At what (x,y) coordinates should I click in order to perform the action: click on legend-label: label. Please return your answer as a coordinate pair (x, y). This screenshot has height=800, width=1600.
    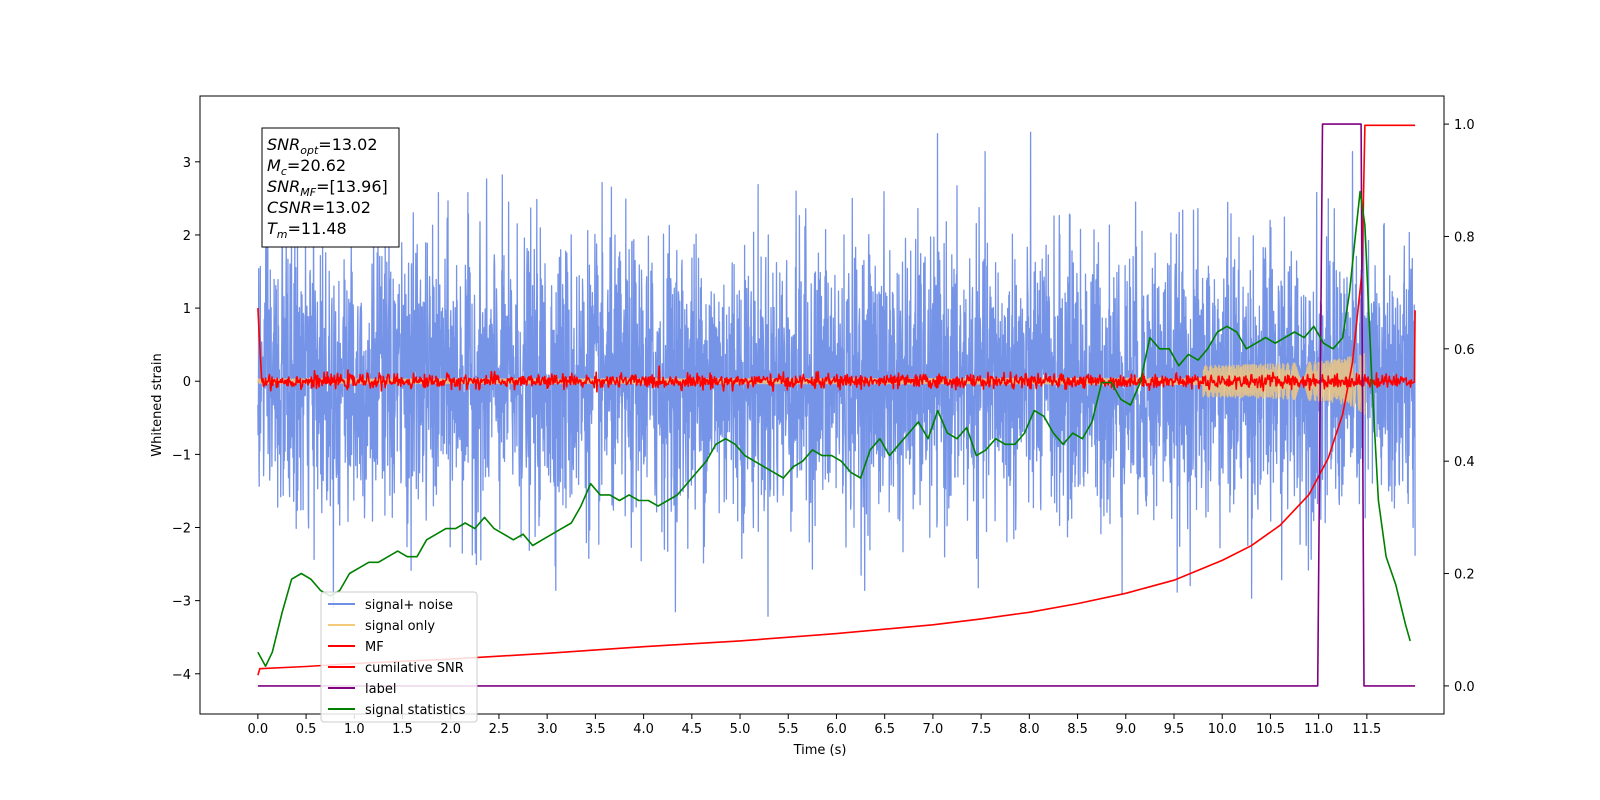
    Looking at the image, I should click on (380, 689).